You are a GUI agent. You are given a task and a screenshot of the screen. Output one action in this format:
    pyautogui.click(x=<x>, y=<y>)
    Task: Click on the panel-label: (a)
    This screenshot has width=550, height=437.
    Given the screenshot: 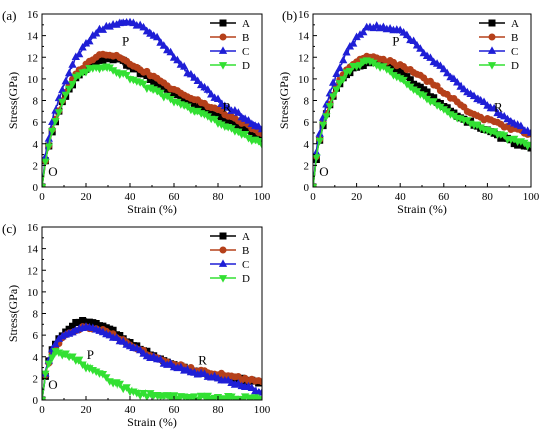 What is the action you would take?
    pyautogui.click(x=9, y=15)
    